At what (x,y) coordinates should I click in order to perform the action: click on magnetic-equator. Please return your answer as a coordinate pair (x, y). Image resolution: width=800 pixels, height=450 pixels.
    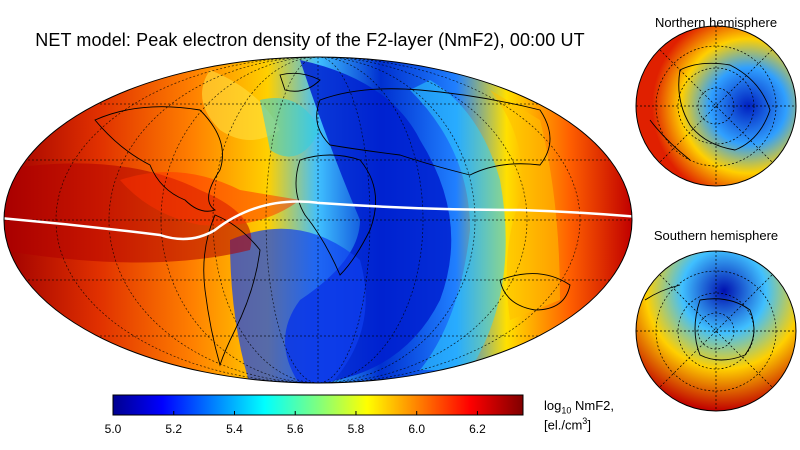
    Looking at the image, I should click on (318, 220).